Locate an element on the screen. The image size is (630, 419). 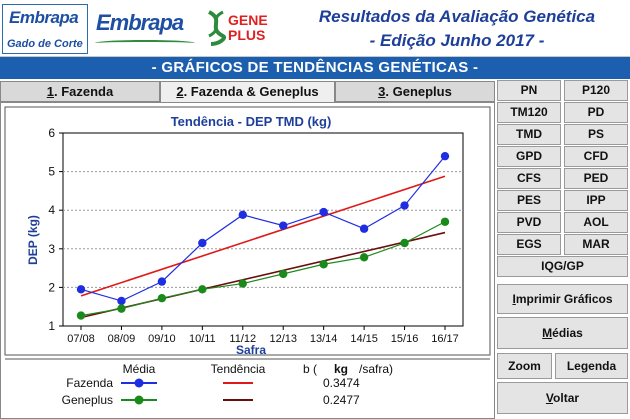
logo1-brand: Embrapa is located at coordinates (44, 17).